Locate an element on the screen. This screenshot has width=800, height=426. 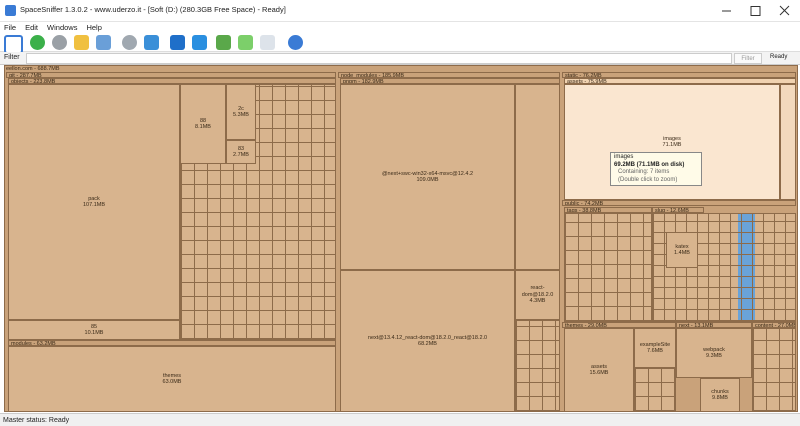
block-name: pack is located at coordinates (94, 198).